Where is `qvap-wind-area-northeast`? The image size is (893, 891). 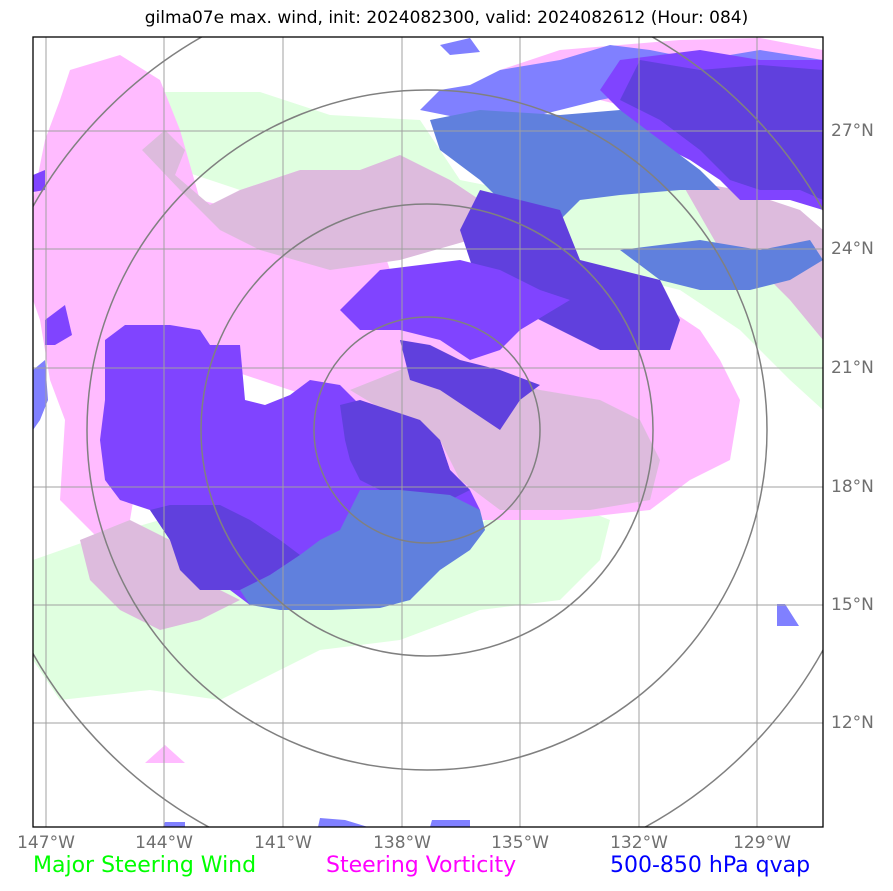
qvap-wind-area-northeast is located at coordinates (575, 165).